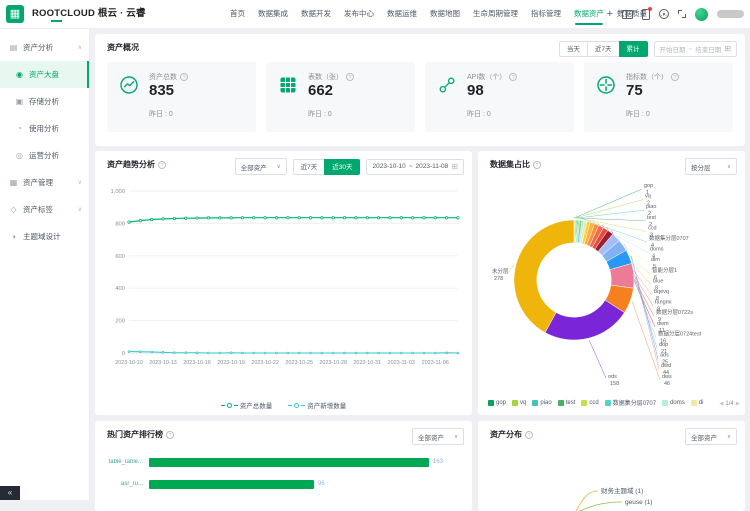 The height and width of the screenshot is (511, 750). Describe the element at coordinates (627, 14) in the screenshot. I see `window-icon` at that location.